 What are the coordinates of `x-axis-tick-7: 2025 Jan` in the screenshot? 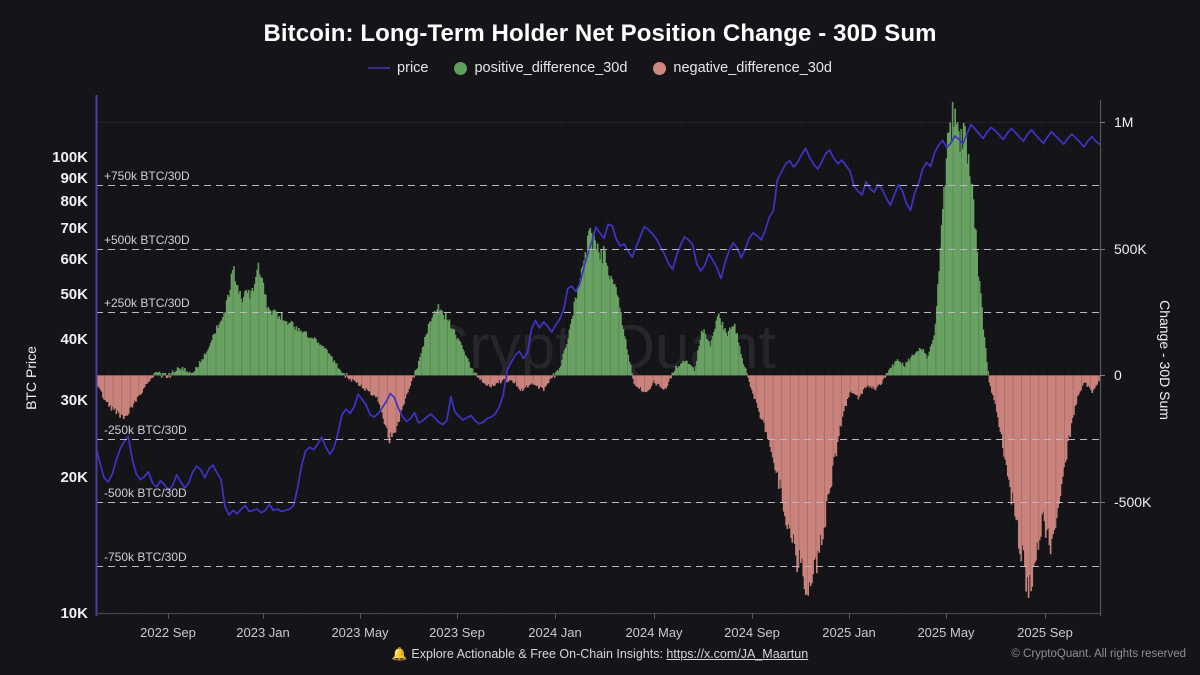 It's located at (849, 632).